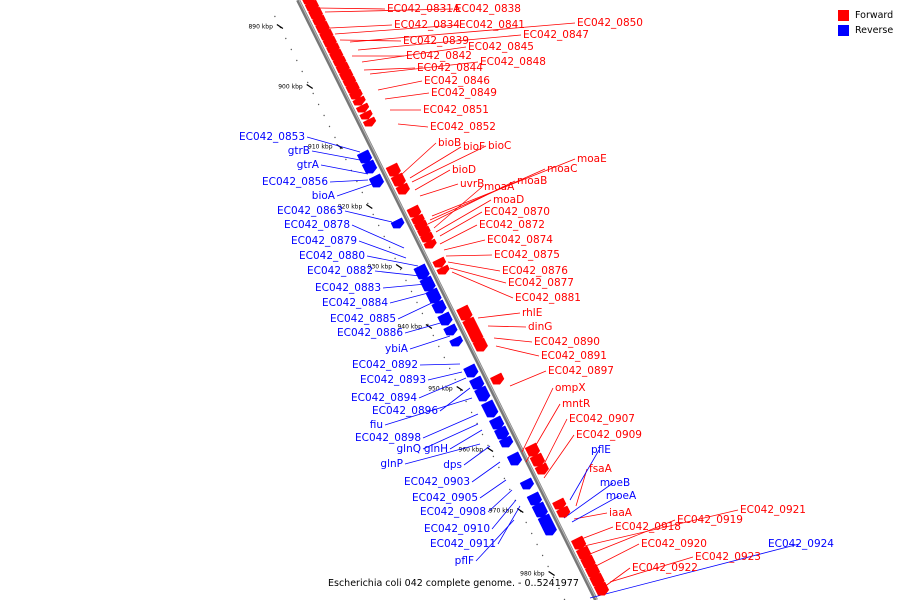 The image size is (900, 600). I want to click on gene-label-ec042-0891: EC042_0891, so click(574, 356).